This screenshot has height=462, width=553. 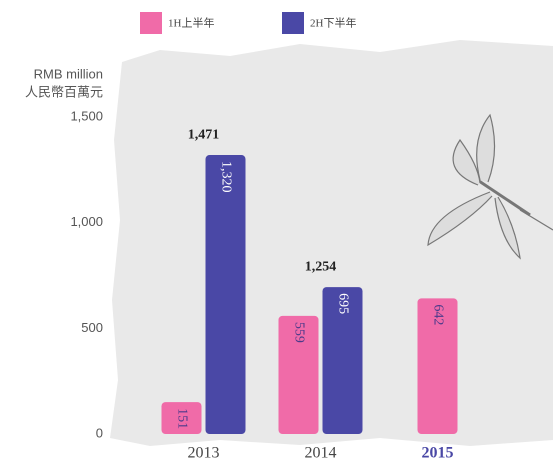 What do you see at coordinates (333, 23) in the screenshot?
I see `legend-label: 2H下半年` at bounding box center [333, 23].